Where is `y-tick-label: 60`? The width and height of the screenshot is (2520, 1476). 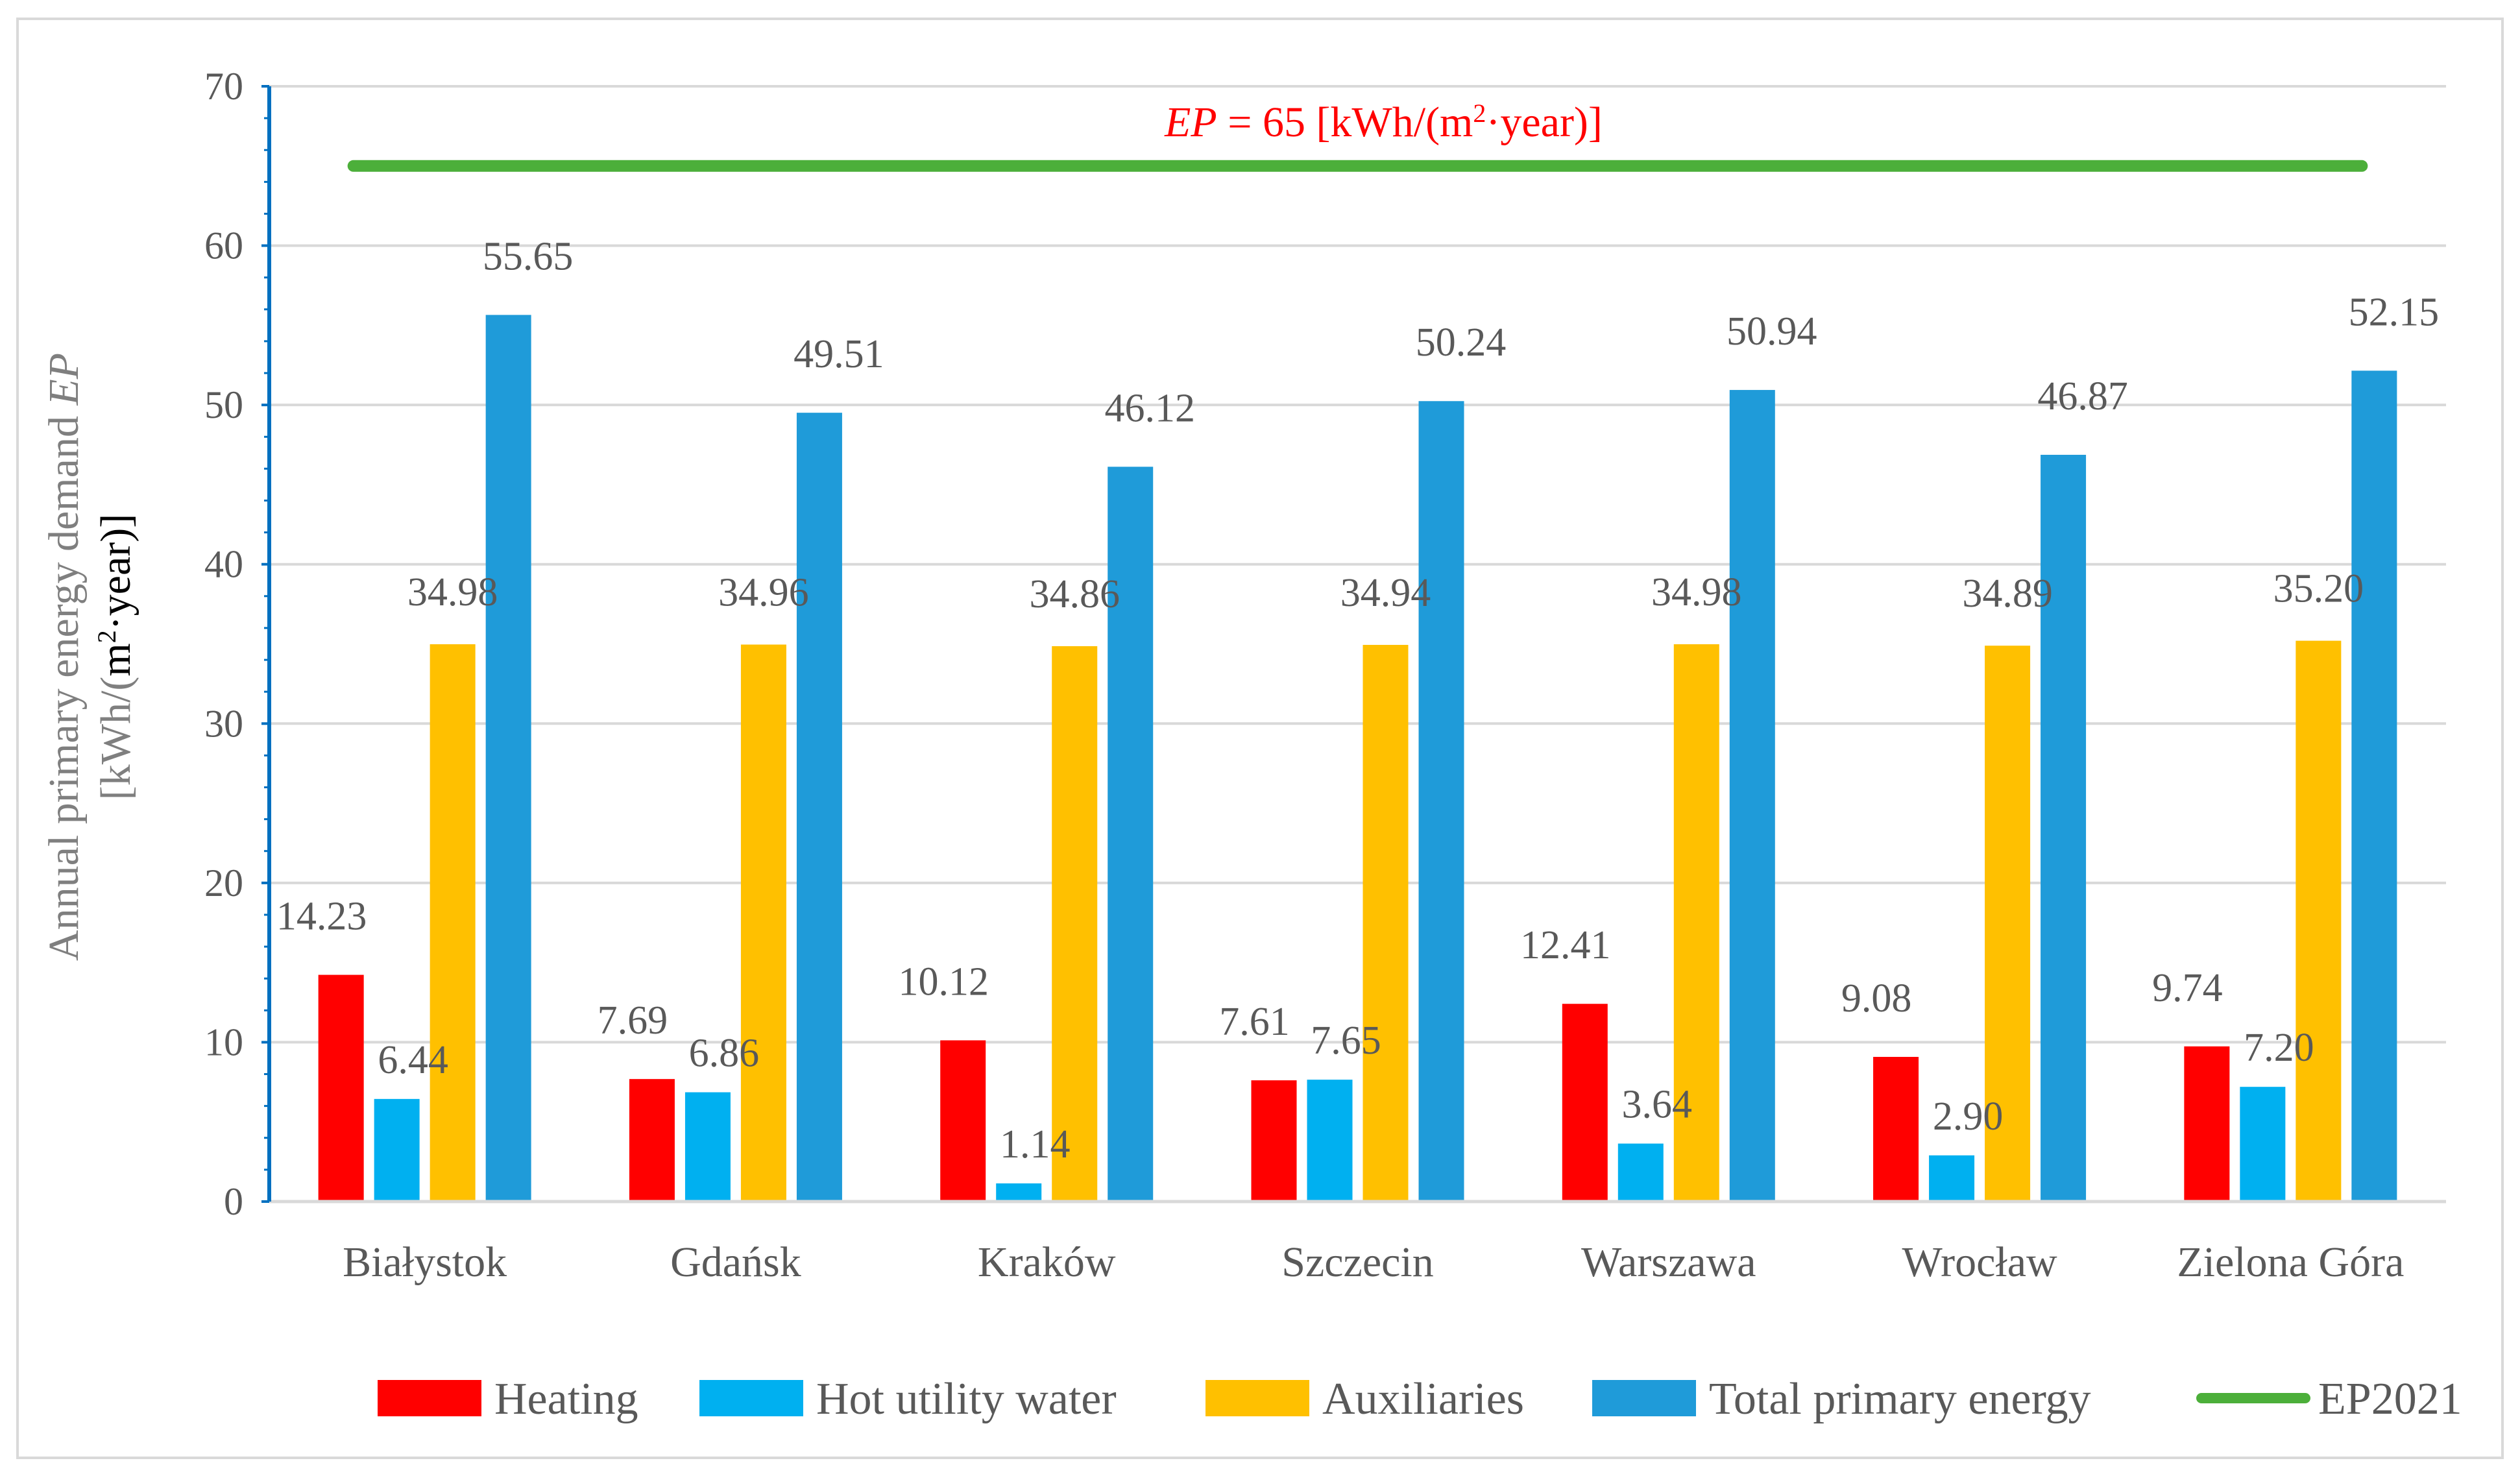
y-tick-label: 60 is located at coordinates (224, 245).